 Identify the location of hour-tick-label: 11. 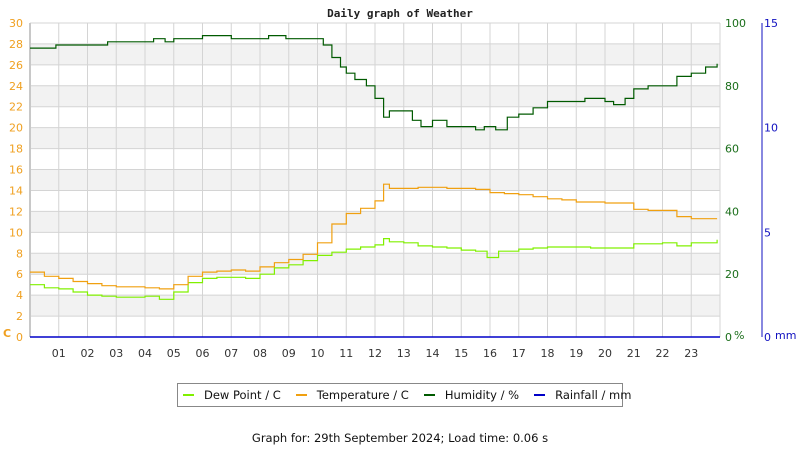
(346, 353).